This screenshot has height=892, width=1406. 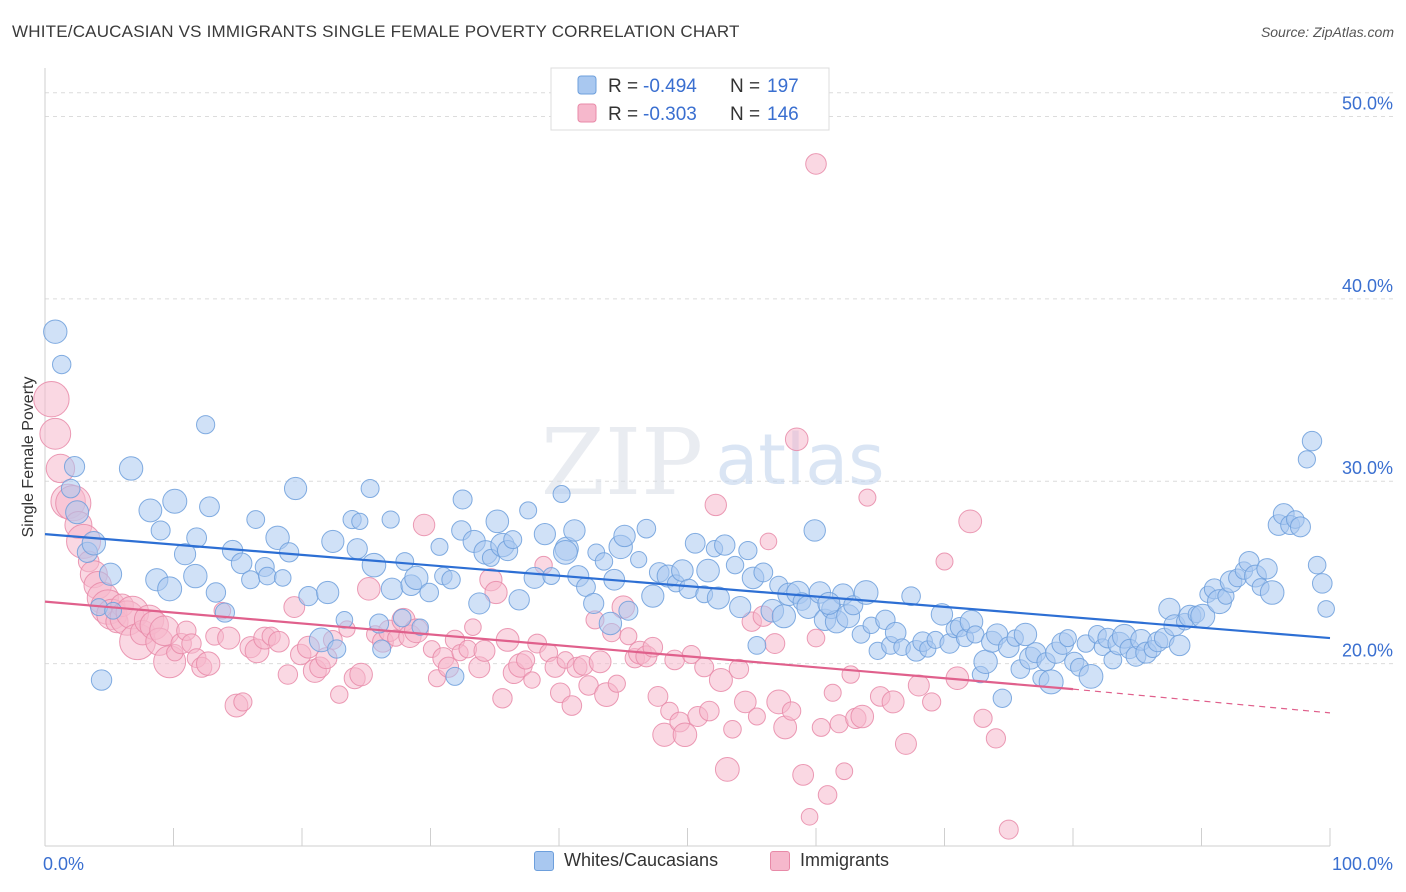 What do you see at coordinates (703, 865) in the screenshot?
I see `series-legend: Whites/Caucasians Immigrants` at bounding box center [703, 865].